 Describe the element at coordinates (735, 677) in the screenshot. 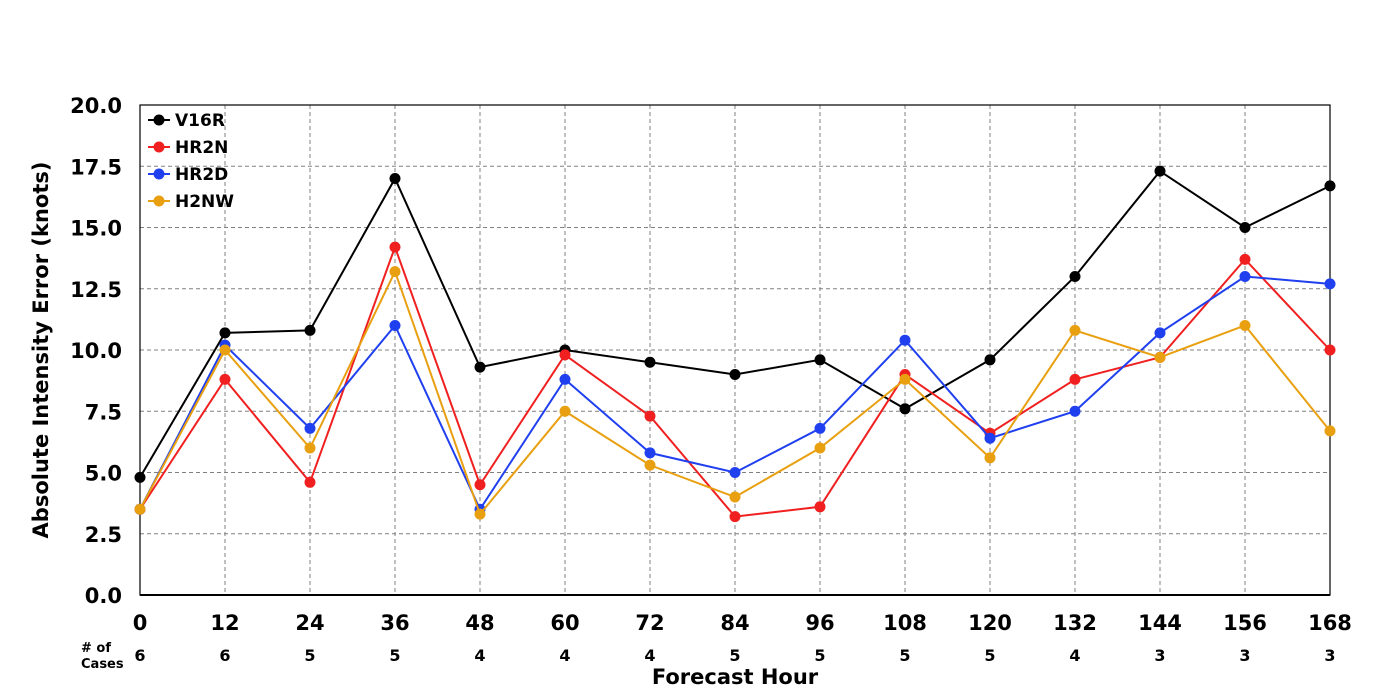

I see `x-axis-title: Forecast Hour` at that location.